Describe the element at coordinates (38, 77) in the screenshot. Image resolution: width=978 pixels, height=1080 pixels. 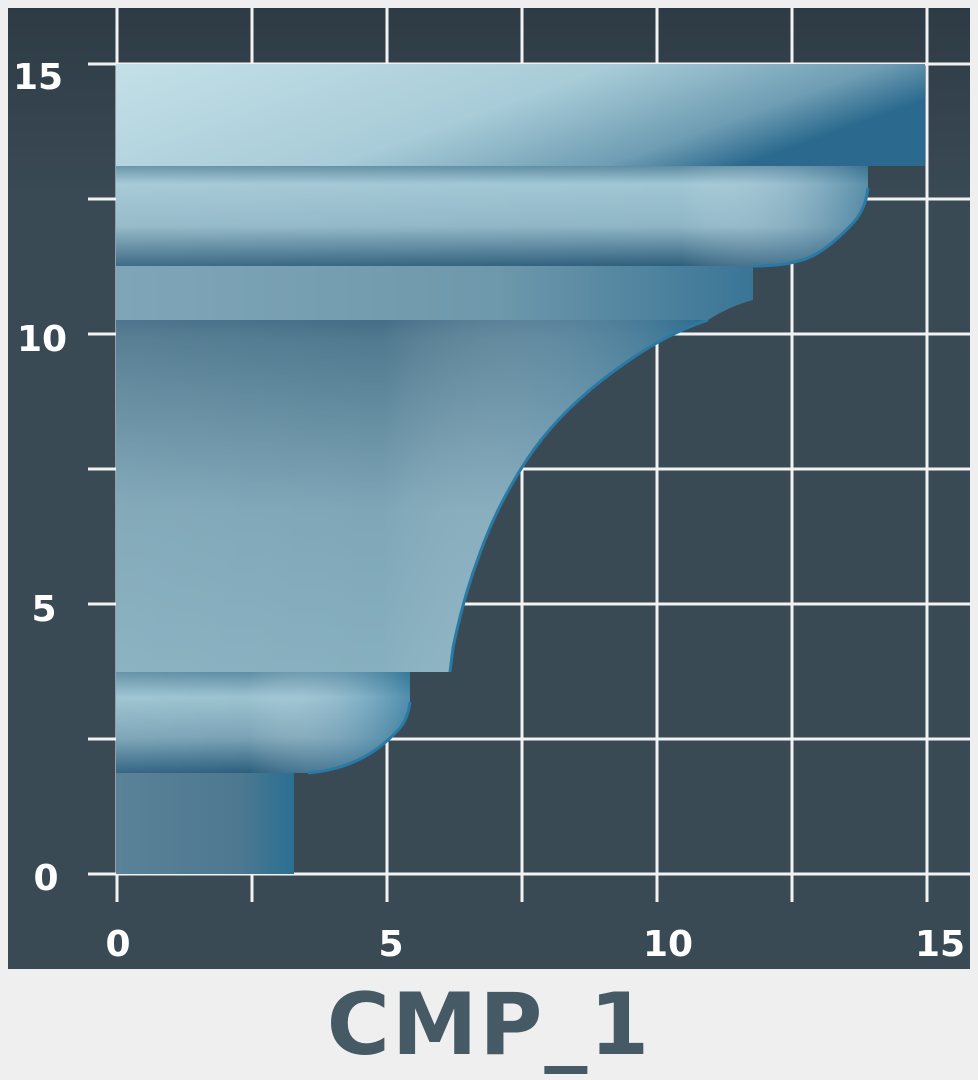
I see `y-tick-label-15: 15` at that location.